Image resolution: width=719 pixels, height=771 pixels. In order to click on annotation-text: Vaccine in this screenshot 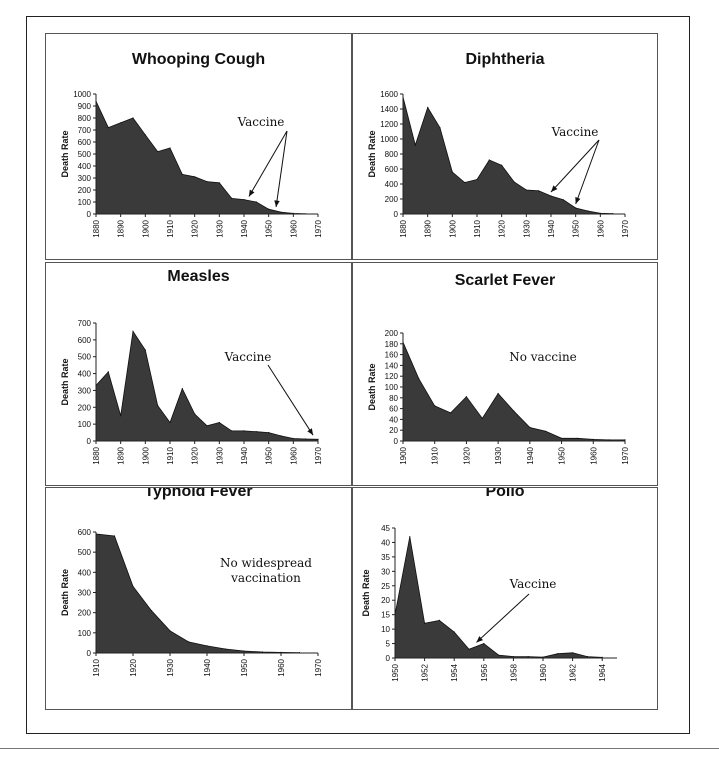, I will do `click(575, 132)`.